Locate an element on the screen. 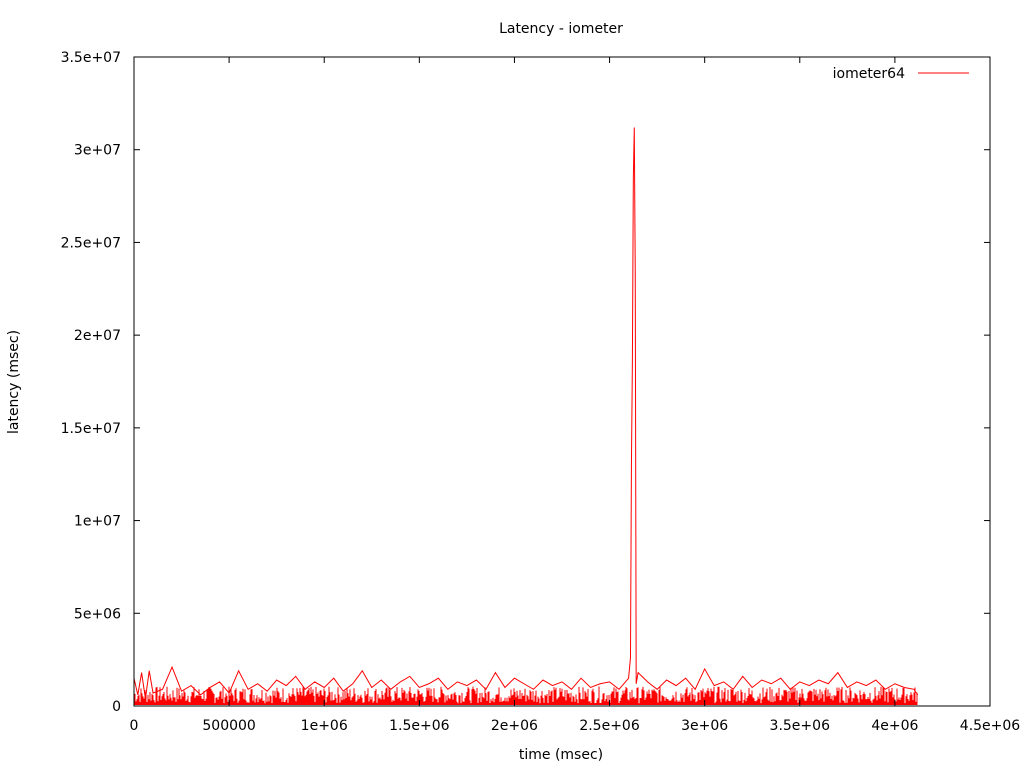 The height and width of the screenshot is (768, 1024). x-tick-label: 1e+06 is located at coordinates (324, 726).